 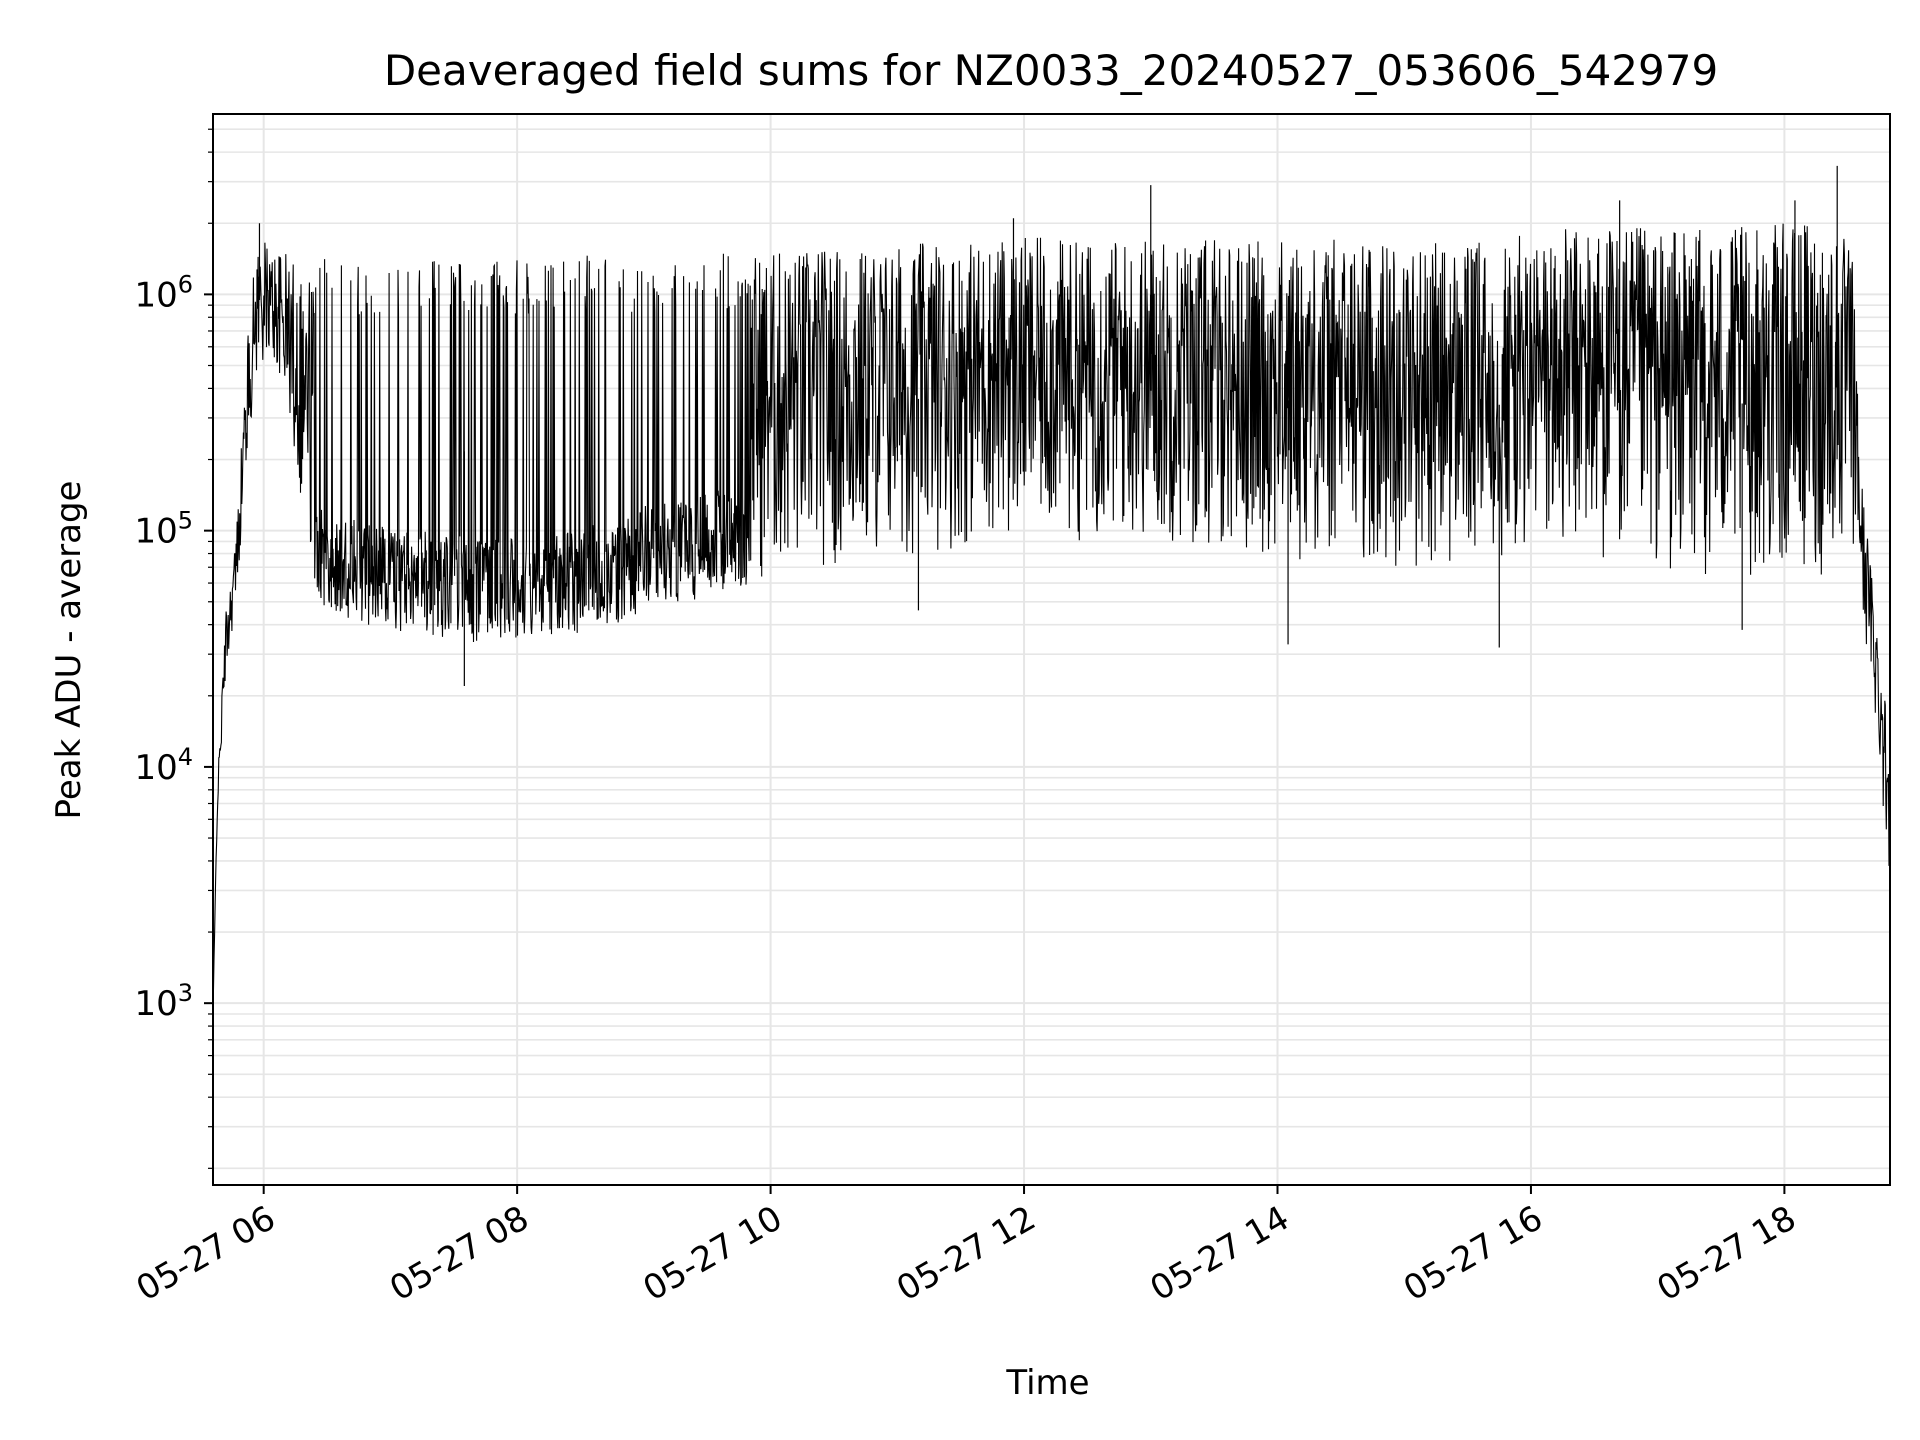 I want to click on y-tick-label: 10³, so click(x=163, y=1001).